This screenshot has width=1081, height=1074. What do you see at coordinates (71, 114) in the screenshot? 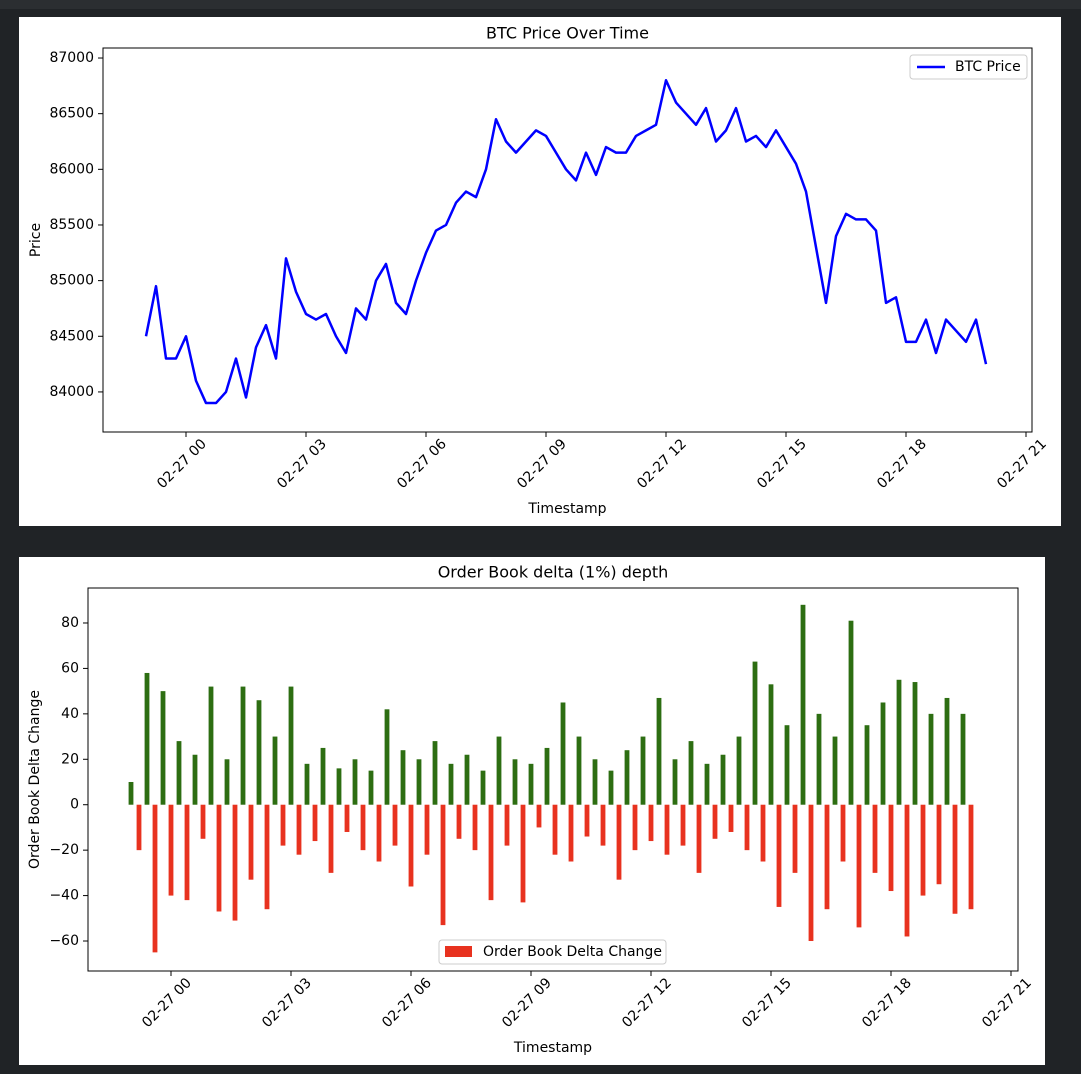
I see `y-tick-label: 86500` at bounding box center [71, 114].